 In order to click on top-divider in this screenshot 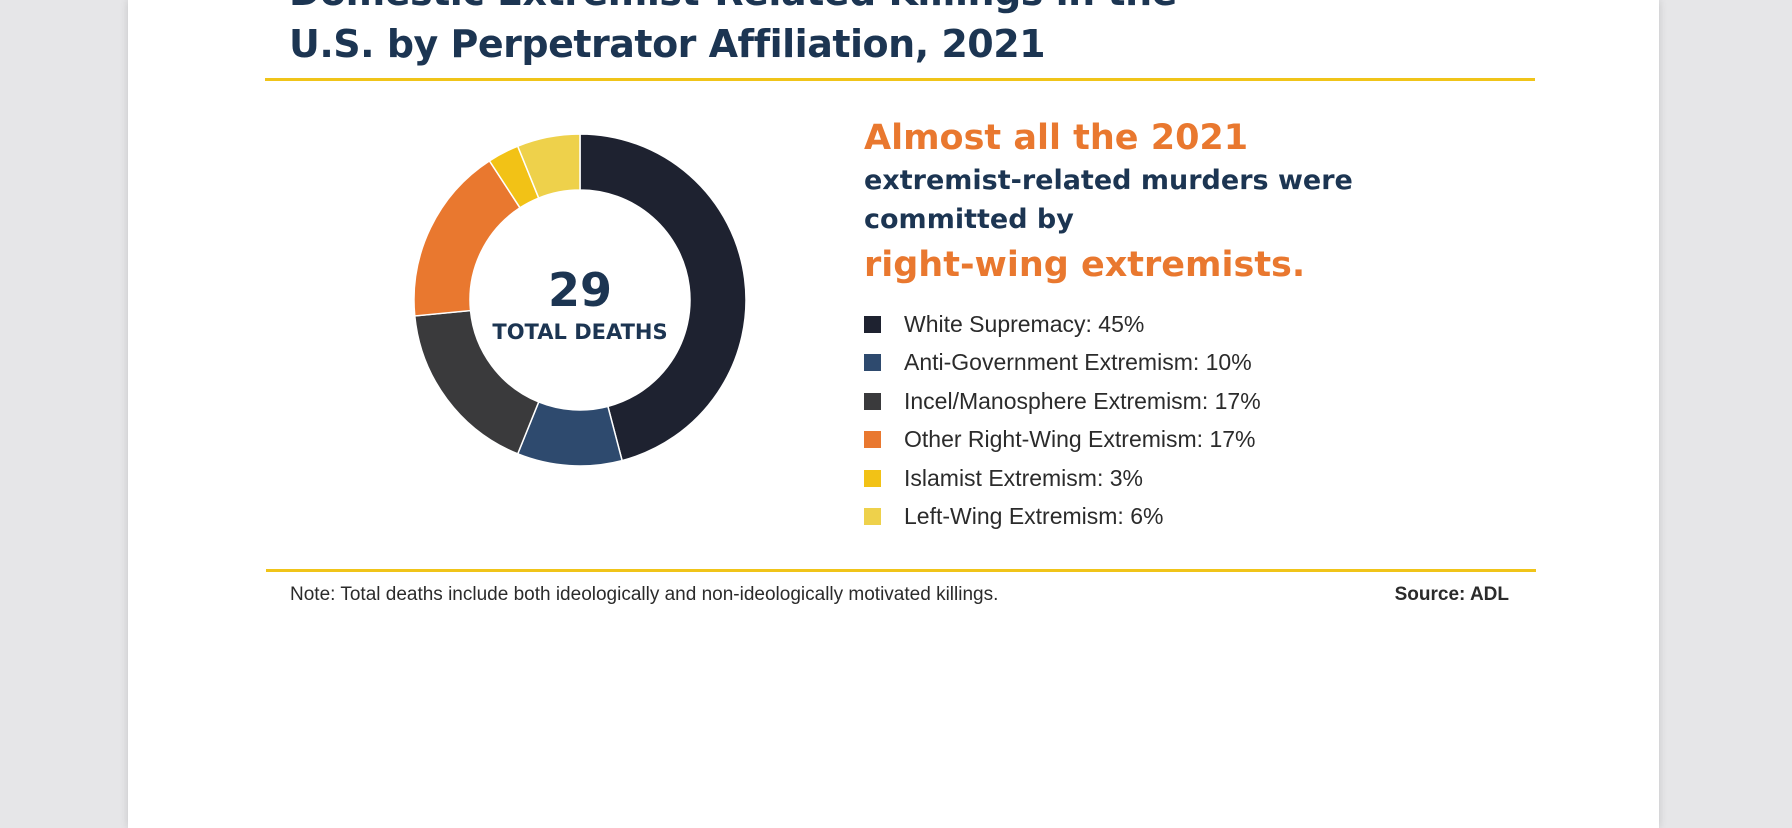, I will do `click(900, 79)`.